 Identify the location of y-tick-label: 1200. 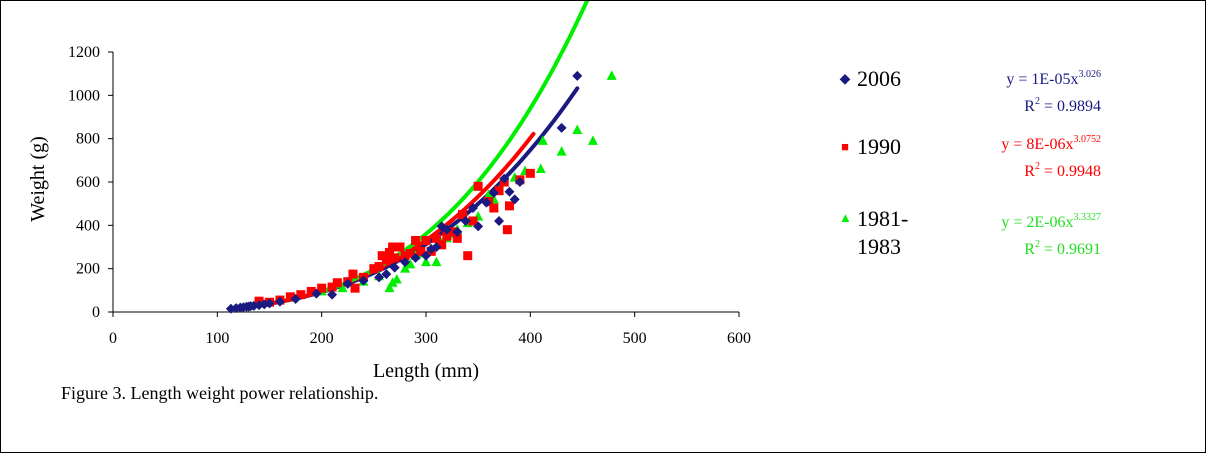
(84, 52).